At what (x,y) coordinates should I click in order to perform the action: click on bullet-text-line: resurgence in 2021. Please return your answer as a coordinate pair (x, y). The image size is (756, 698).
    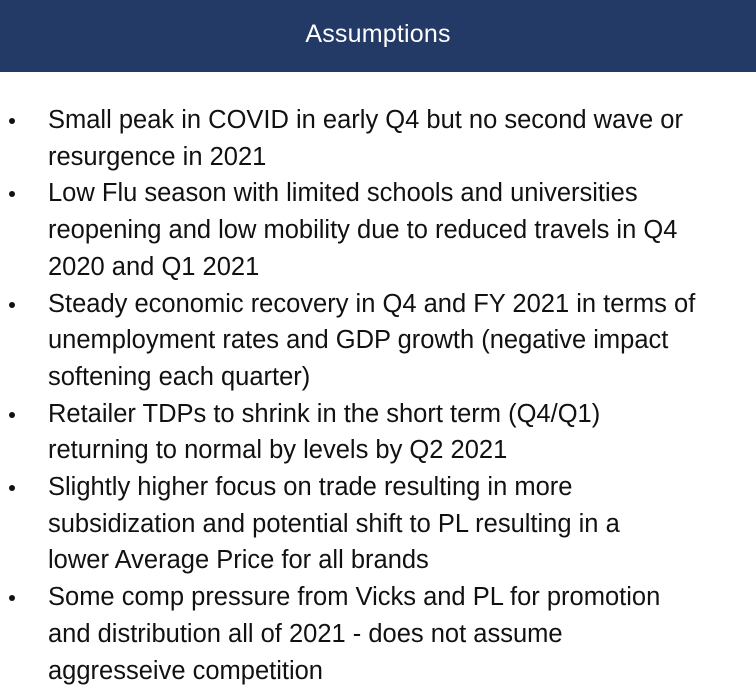
    Looking at the image, I should click on (157, 156).